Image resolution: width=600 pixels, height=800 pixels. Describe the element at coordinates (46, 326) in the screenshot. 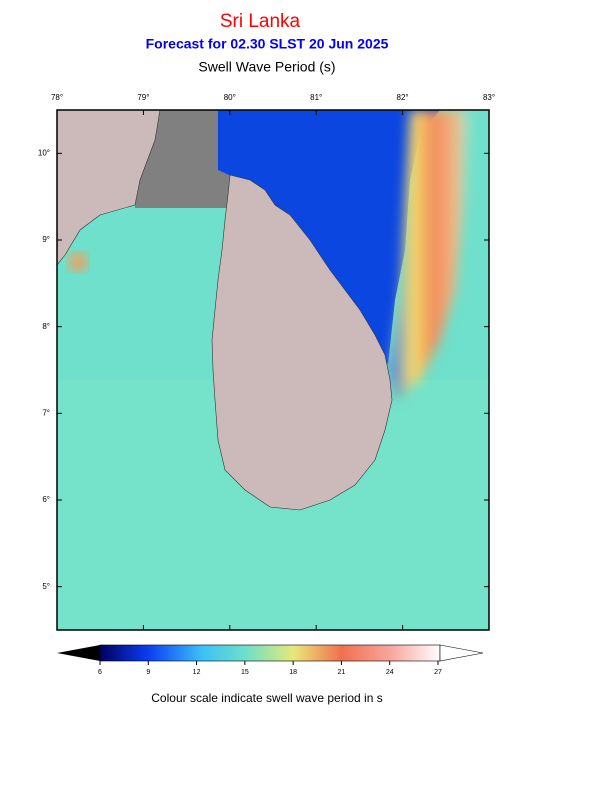

I see `lat-label: 8°` at that location.